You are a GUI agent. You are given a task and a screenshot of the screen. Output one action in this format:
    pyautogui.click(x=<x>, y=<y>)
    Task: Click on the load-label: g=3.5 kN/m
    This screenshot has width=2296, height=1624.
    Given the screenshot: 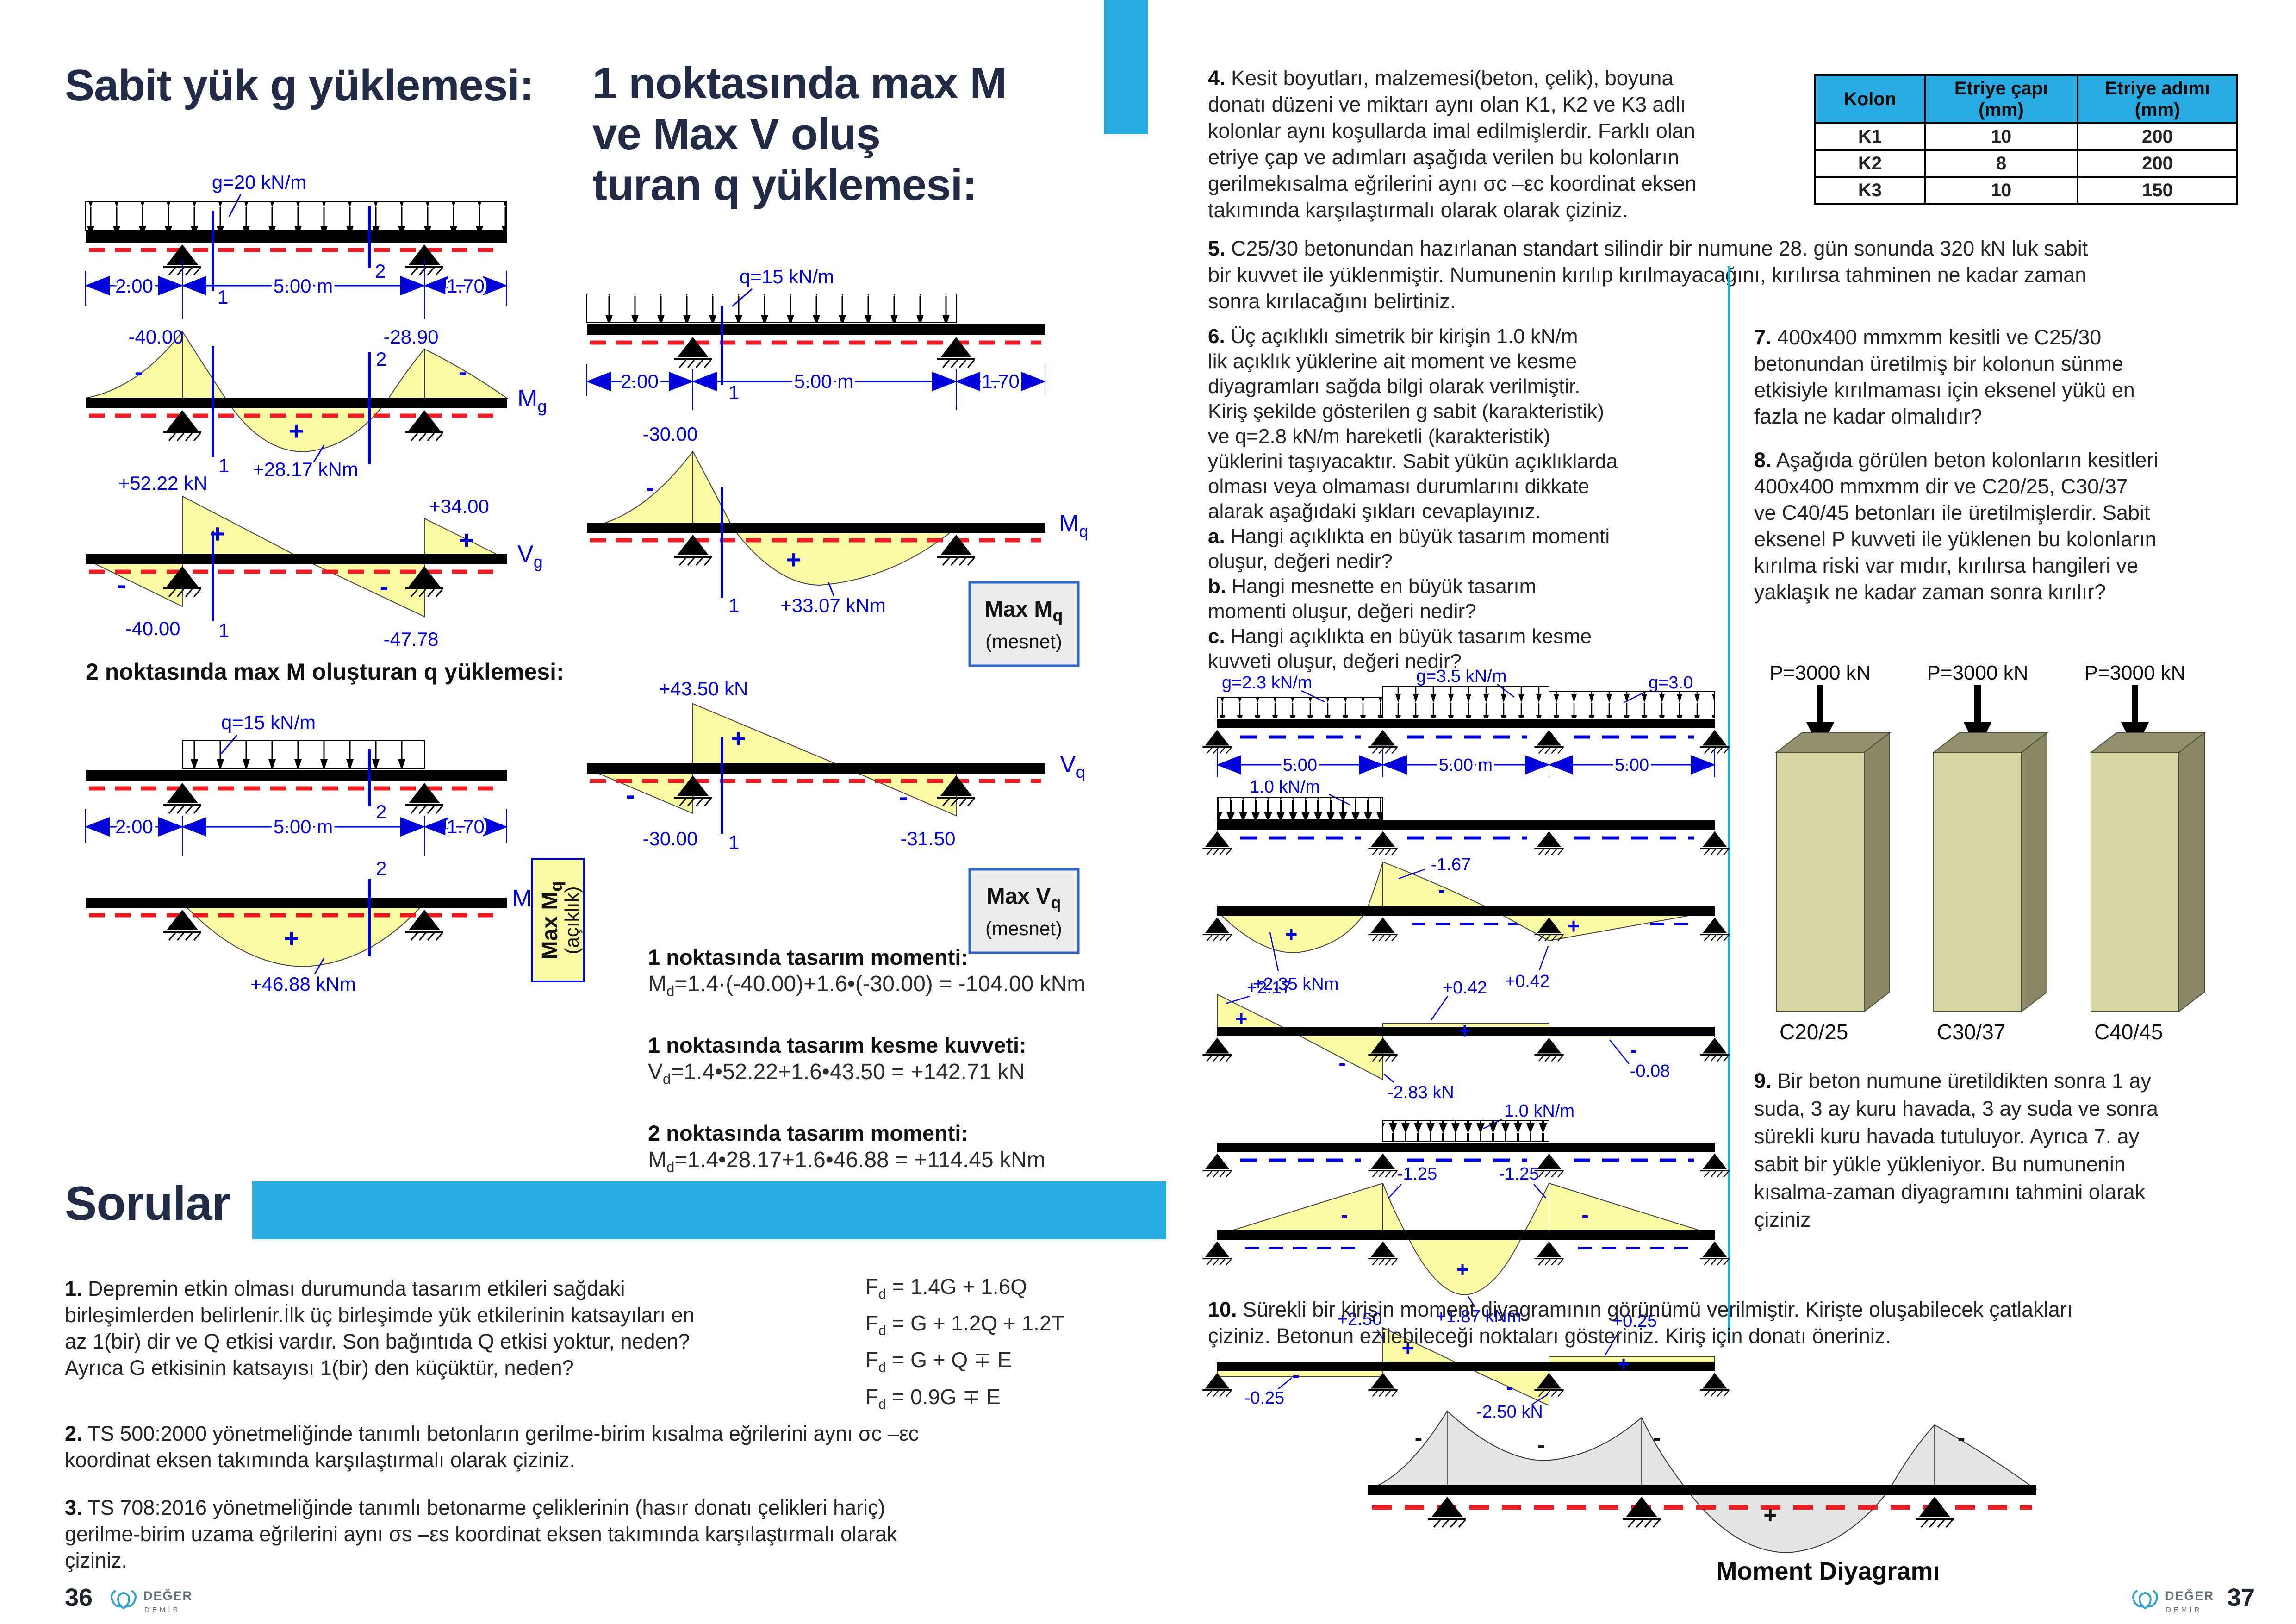 What is the action you would take?
    pyautogui.click(x=1461, y=676)
    